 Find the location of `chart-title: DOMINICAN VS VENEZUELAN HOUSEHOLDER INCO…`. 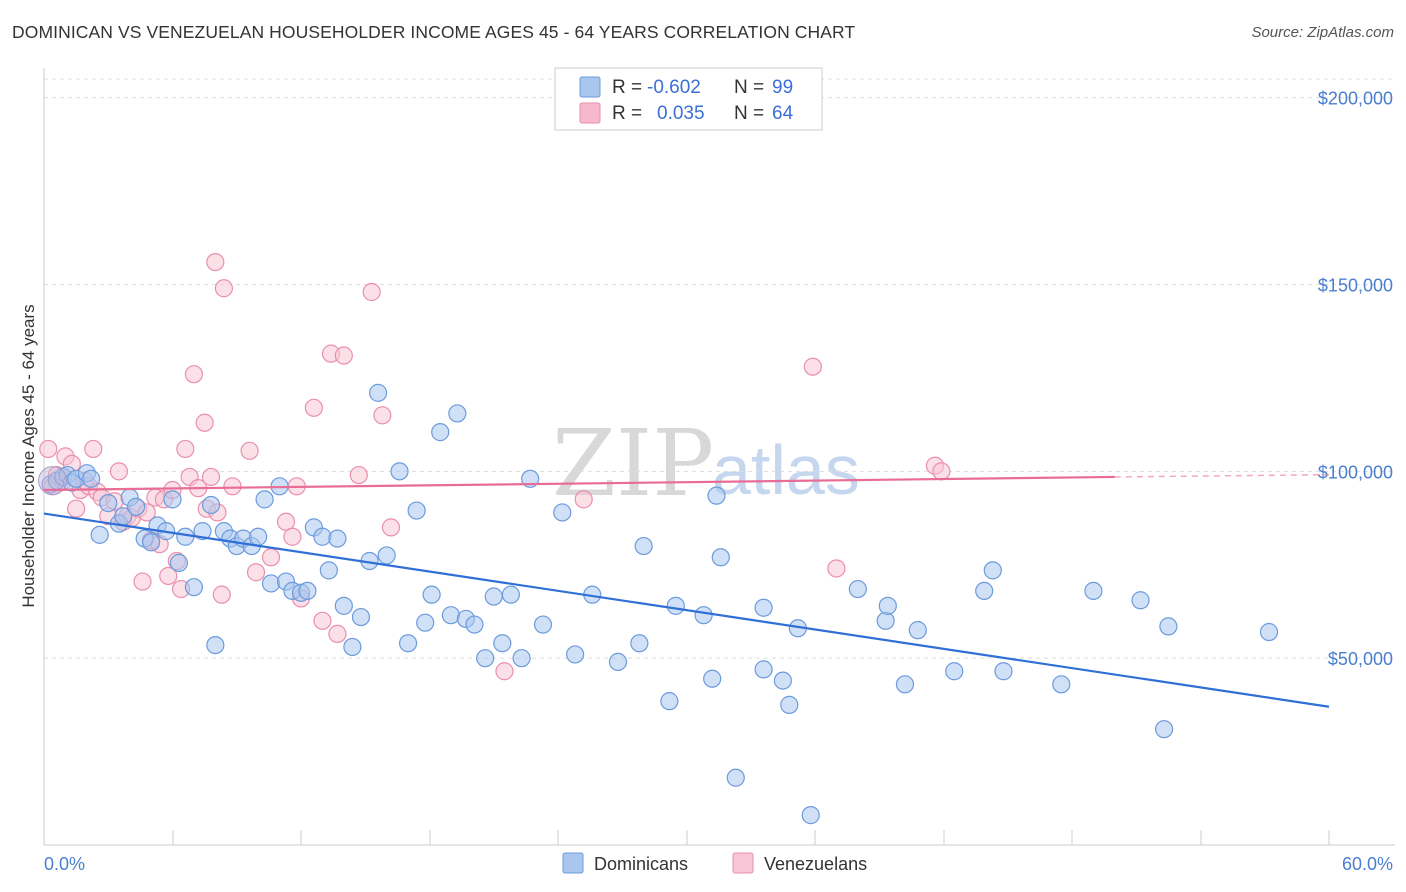

chart-title: DOMINICAN VS VENEZUELAN HOUSEHOLDER INCO… is located at coordinates (434, 32).